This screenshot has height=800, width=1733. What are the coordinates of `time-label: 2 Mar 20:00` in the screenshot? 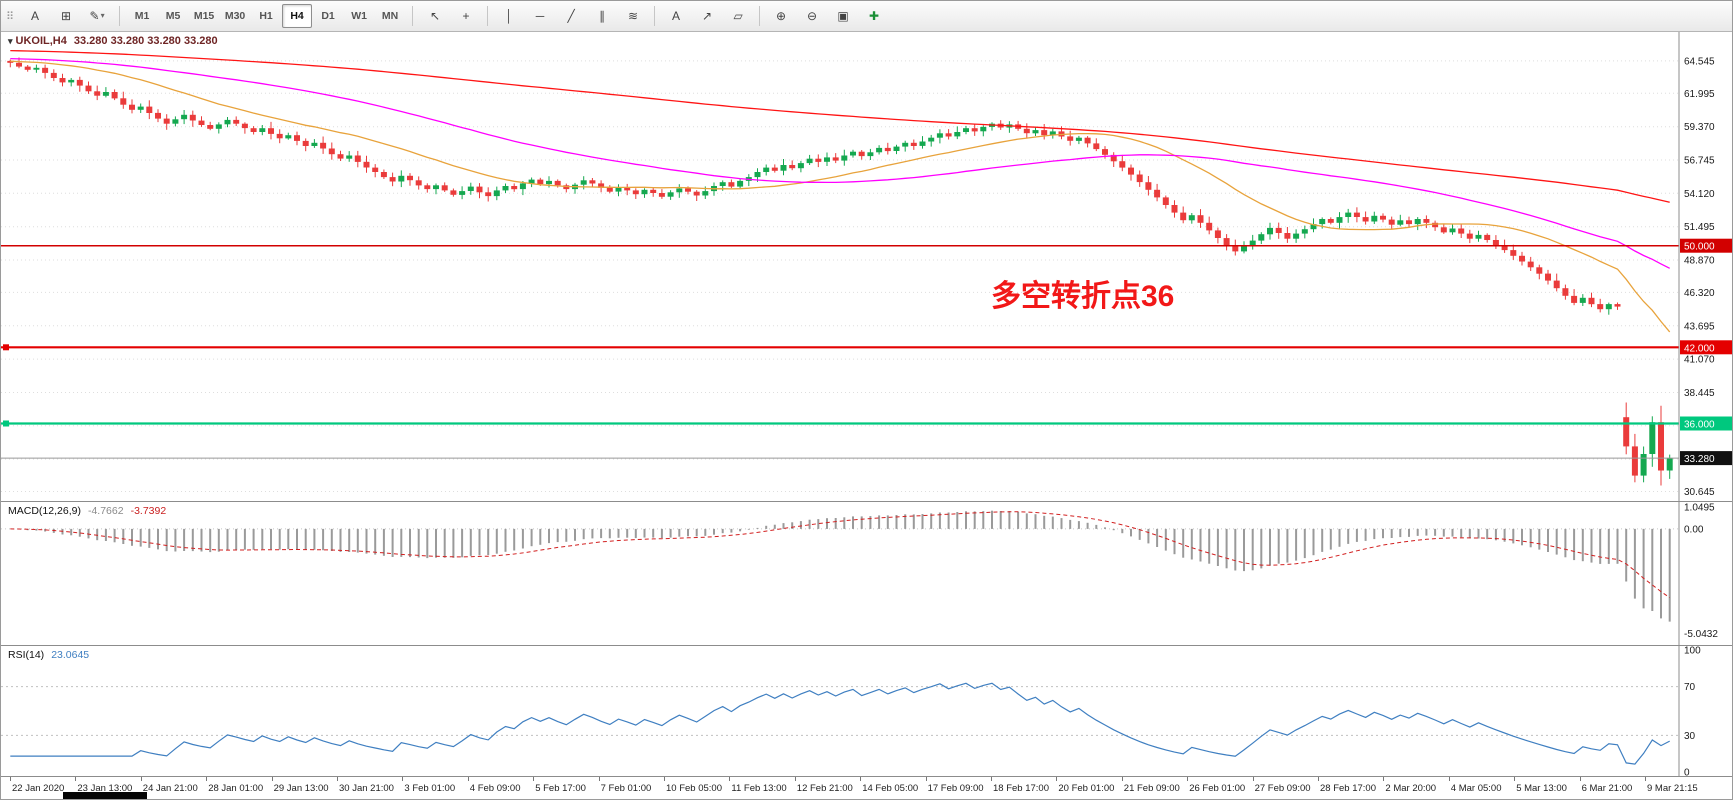 It's located at (1411, 788).